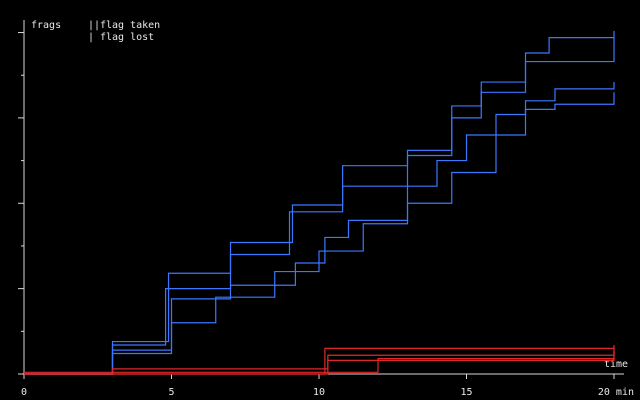 The image size is (640, 400). Describe the element at coordinates (466, 392) in the screenshot. I see `x-tick-label: 15` at that location.